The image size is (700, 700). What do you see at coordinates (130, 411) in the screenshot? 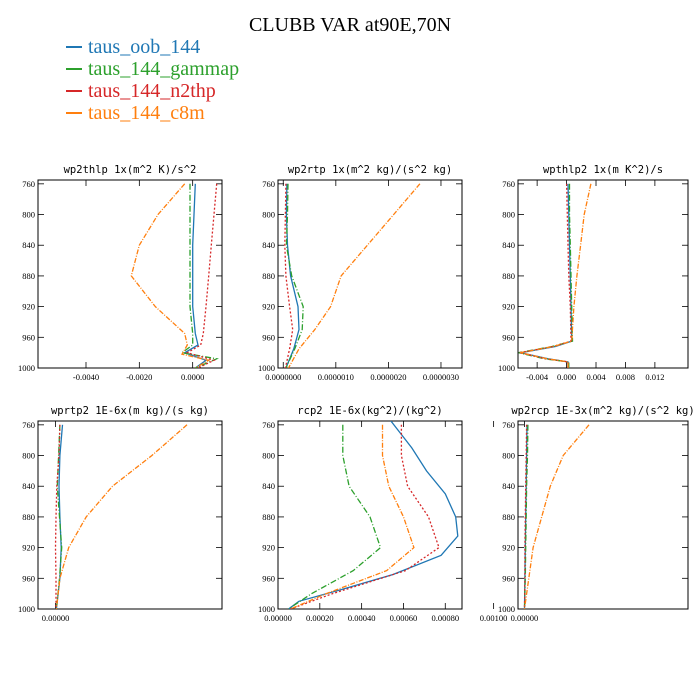
I see `panel-title: wprtp2 1E-6x(m kg)/(s kg)` at bounding box center [130, 411].